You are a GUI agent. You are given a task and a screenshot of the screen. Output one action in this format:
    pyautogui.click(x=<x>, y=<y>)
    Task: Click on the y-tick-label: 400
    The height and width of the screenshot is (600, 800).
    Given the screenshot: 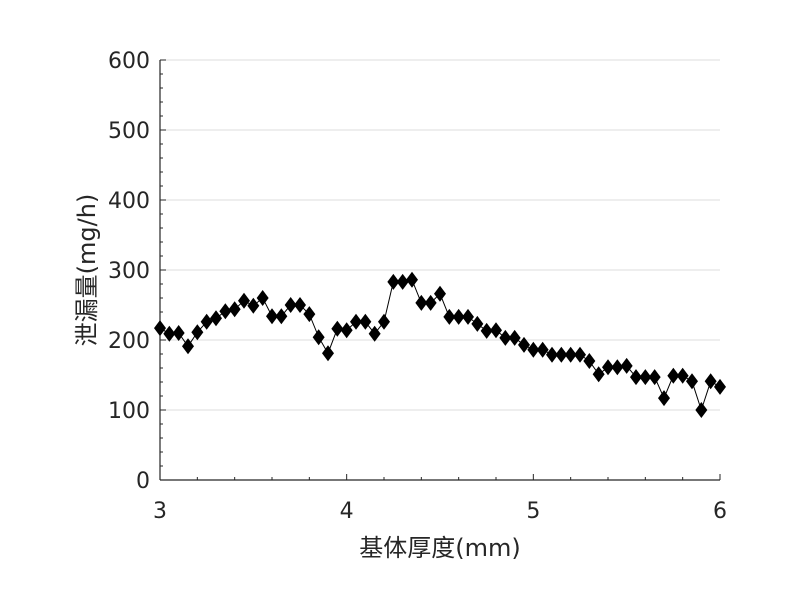 What is the action you would take?
    pyautogui.click(x=129, y=201)
    